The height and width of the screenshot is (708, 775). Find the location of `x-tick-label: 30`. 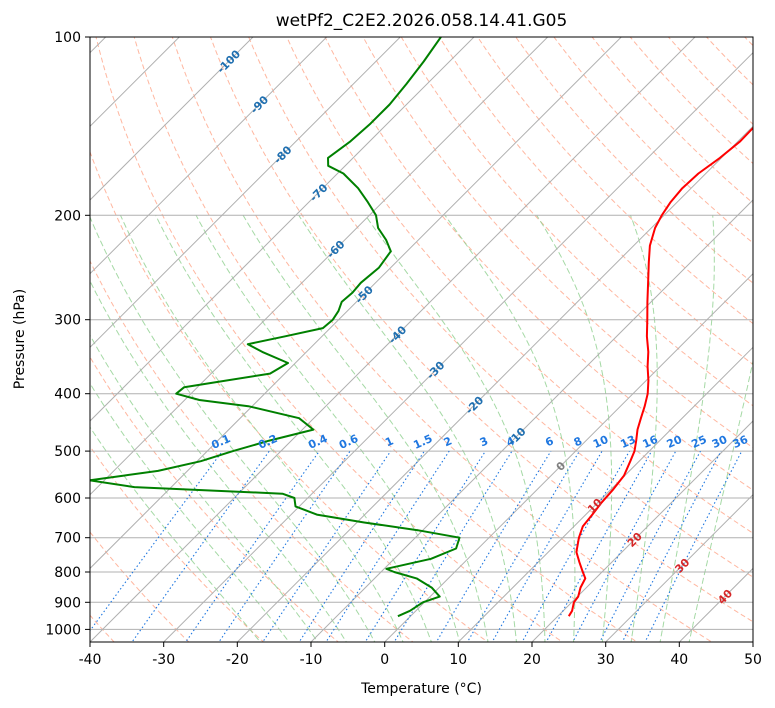

x-tick-label: 30 is located at coordinates (606, 660).